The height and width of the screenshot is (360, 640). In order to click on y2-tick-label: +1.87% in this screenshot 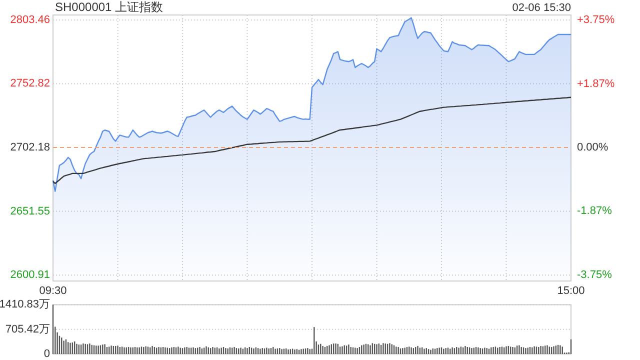, I will do `click(596, 84)`.